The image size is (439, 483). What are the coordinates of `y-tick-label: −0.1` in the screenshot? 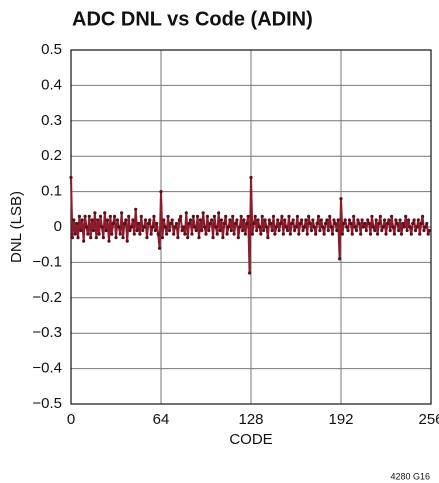 It's located at (47, 261).